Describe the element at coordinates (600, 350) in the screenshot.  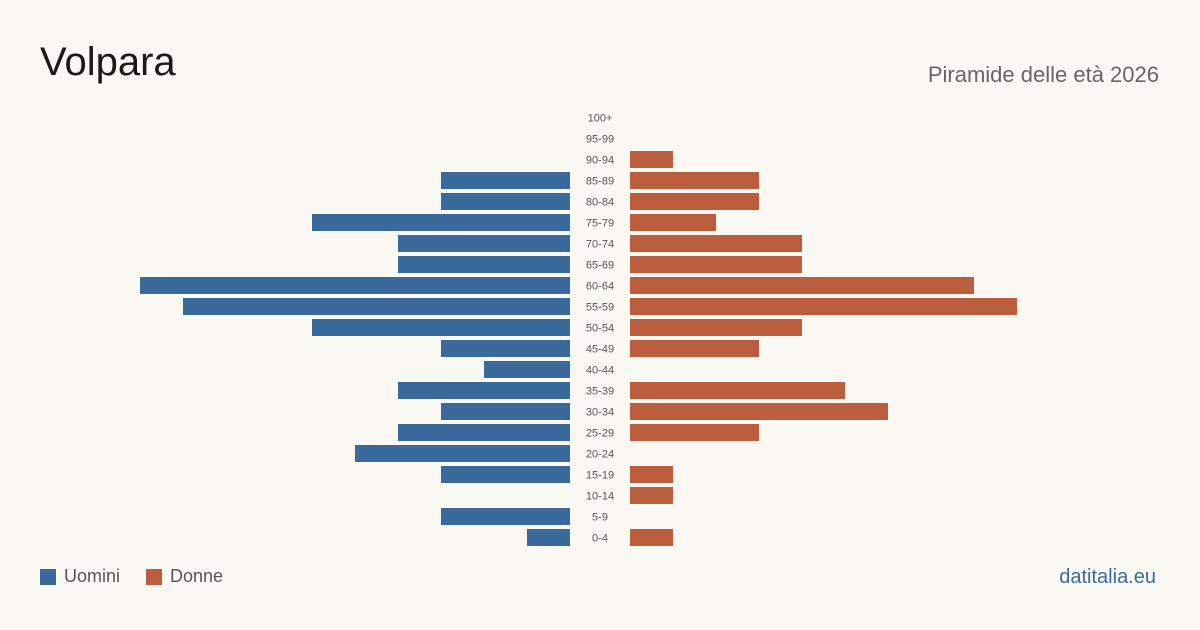
I see `age-group-label: 45-49` at that location.